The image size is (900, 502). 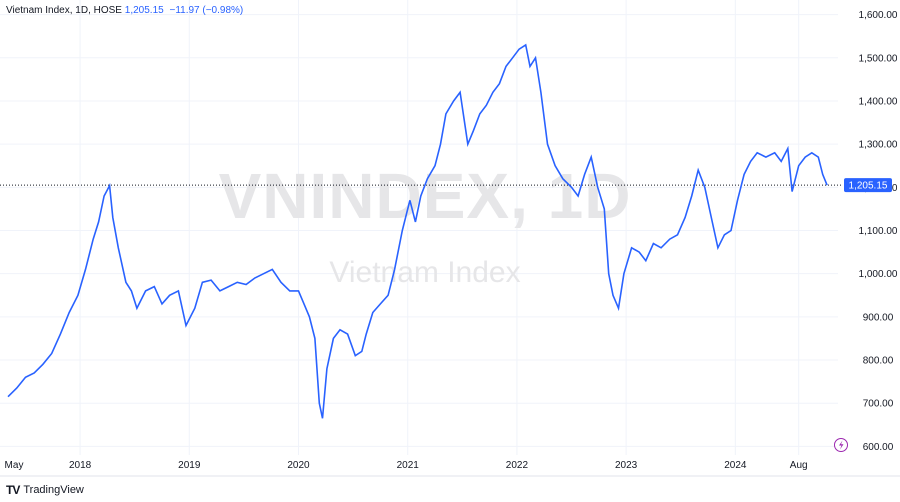 What do you see at coordinates (799, 465) in the screenshot?
I see `x-tick-label: Aug` at bounding box center [799, 465].